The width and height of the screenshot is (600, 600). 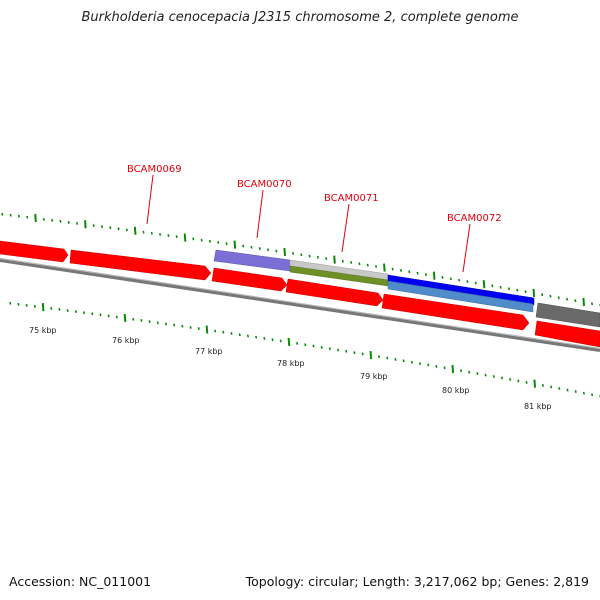 I want to click on feature-block-blue, so click(x=461, y=290).